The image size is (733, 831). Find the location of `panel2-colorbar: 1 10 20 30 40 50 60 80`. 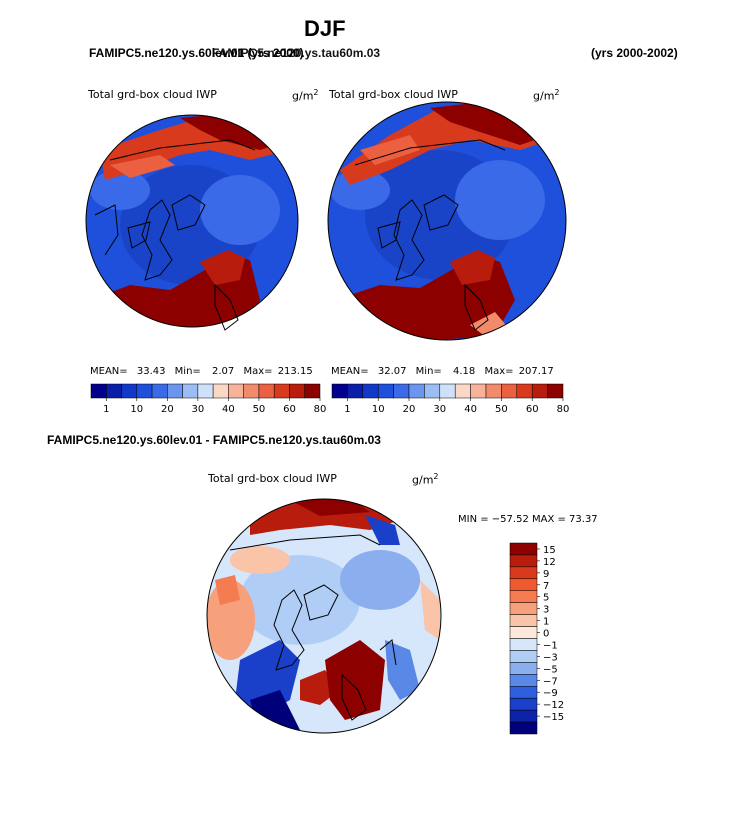

panel2-colorbar: 1 10 20 30 40 50 60 80 is located at coordinates (450, 399).